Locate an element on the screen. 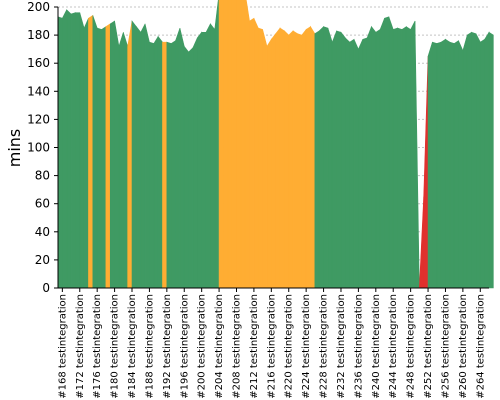 This screenshot has height=400, width=500. x-tick-label: #192 testintegration is located at coordinates (167, 346).